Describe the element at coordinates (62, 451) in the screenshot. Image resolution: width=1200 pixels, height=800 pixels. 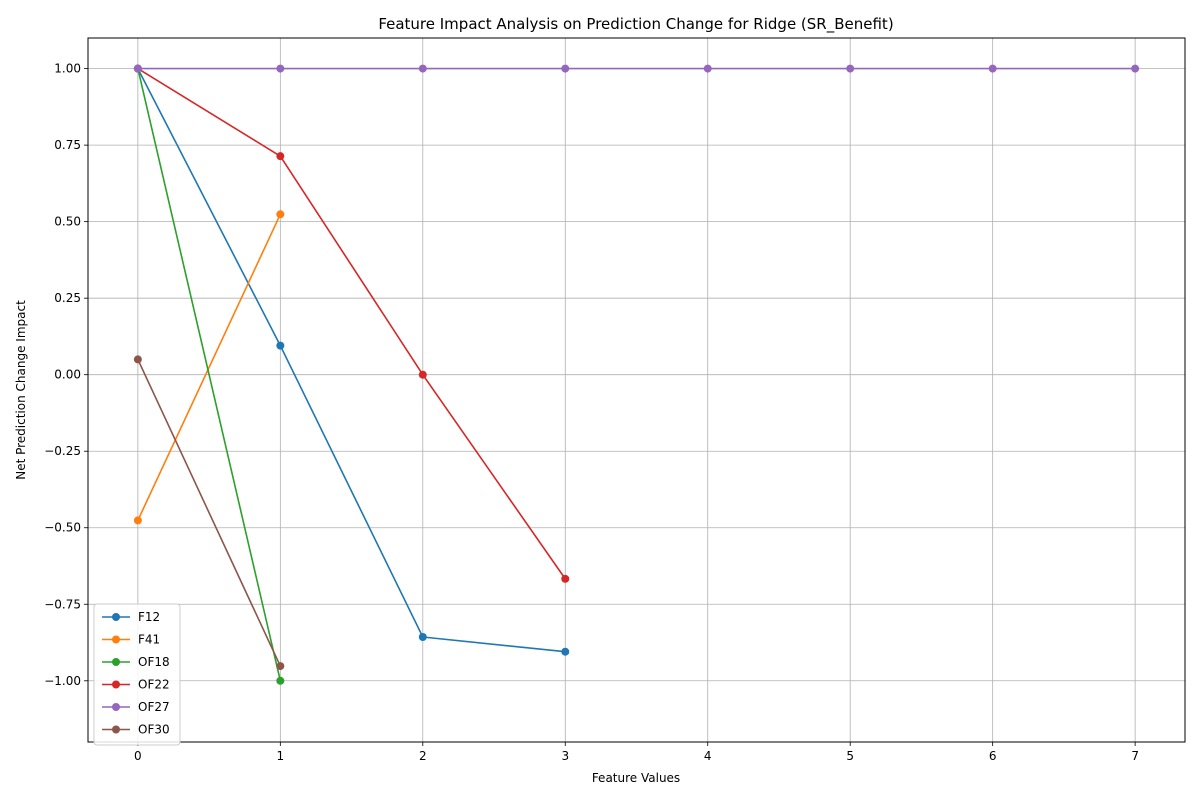
I see `y-tick-label: −0.25` at that location.